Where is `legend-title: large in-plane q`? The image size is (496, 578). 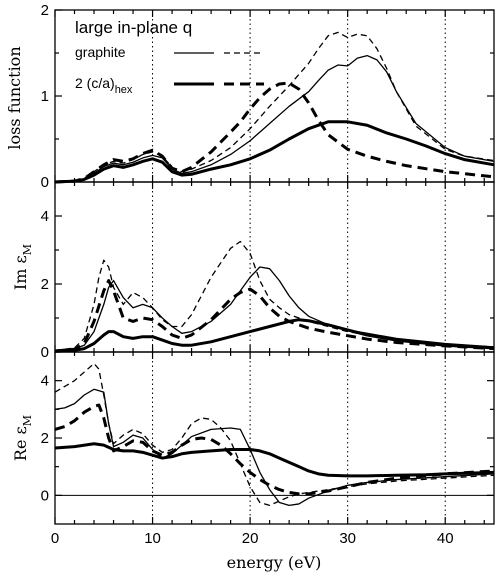 legend-title: large in-plane q is located at coordinates (133, 27).